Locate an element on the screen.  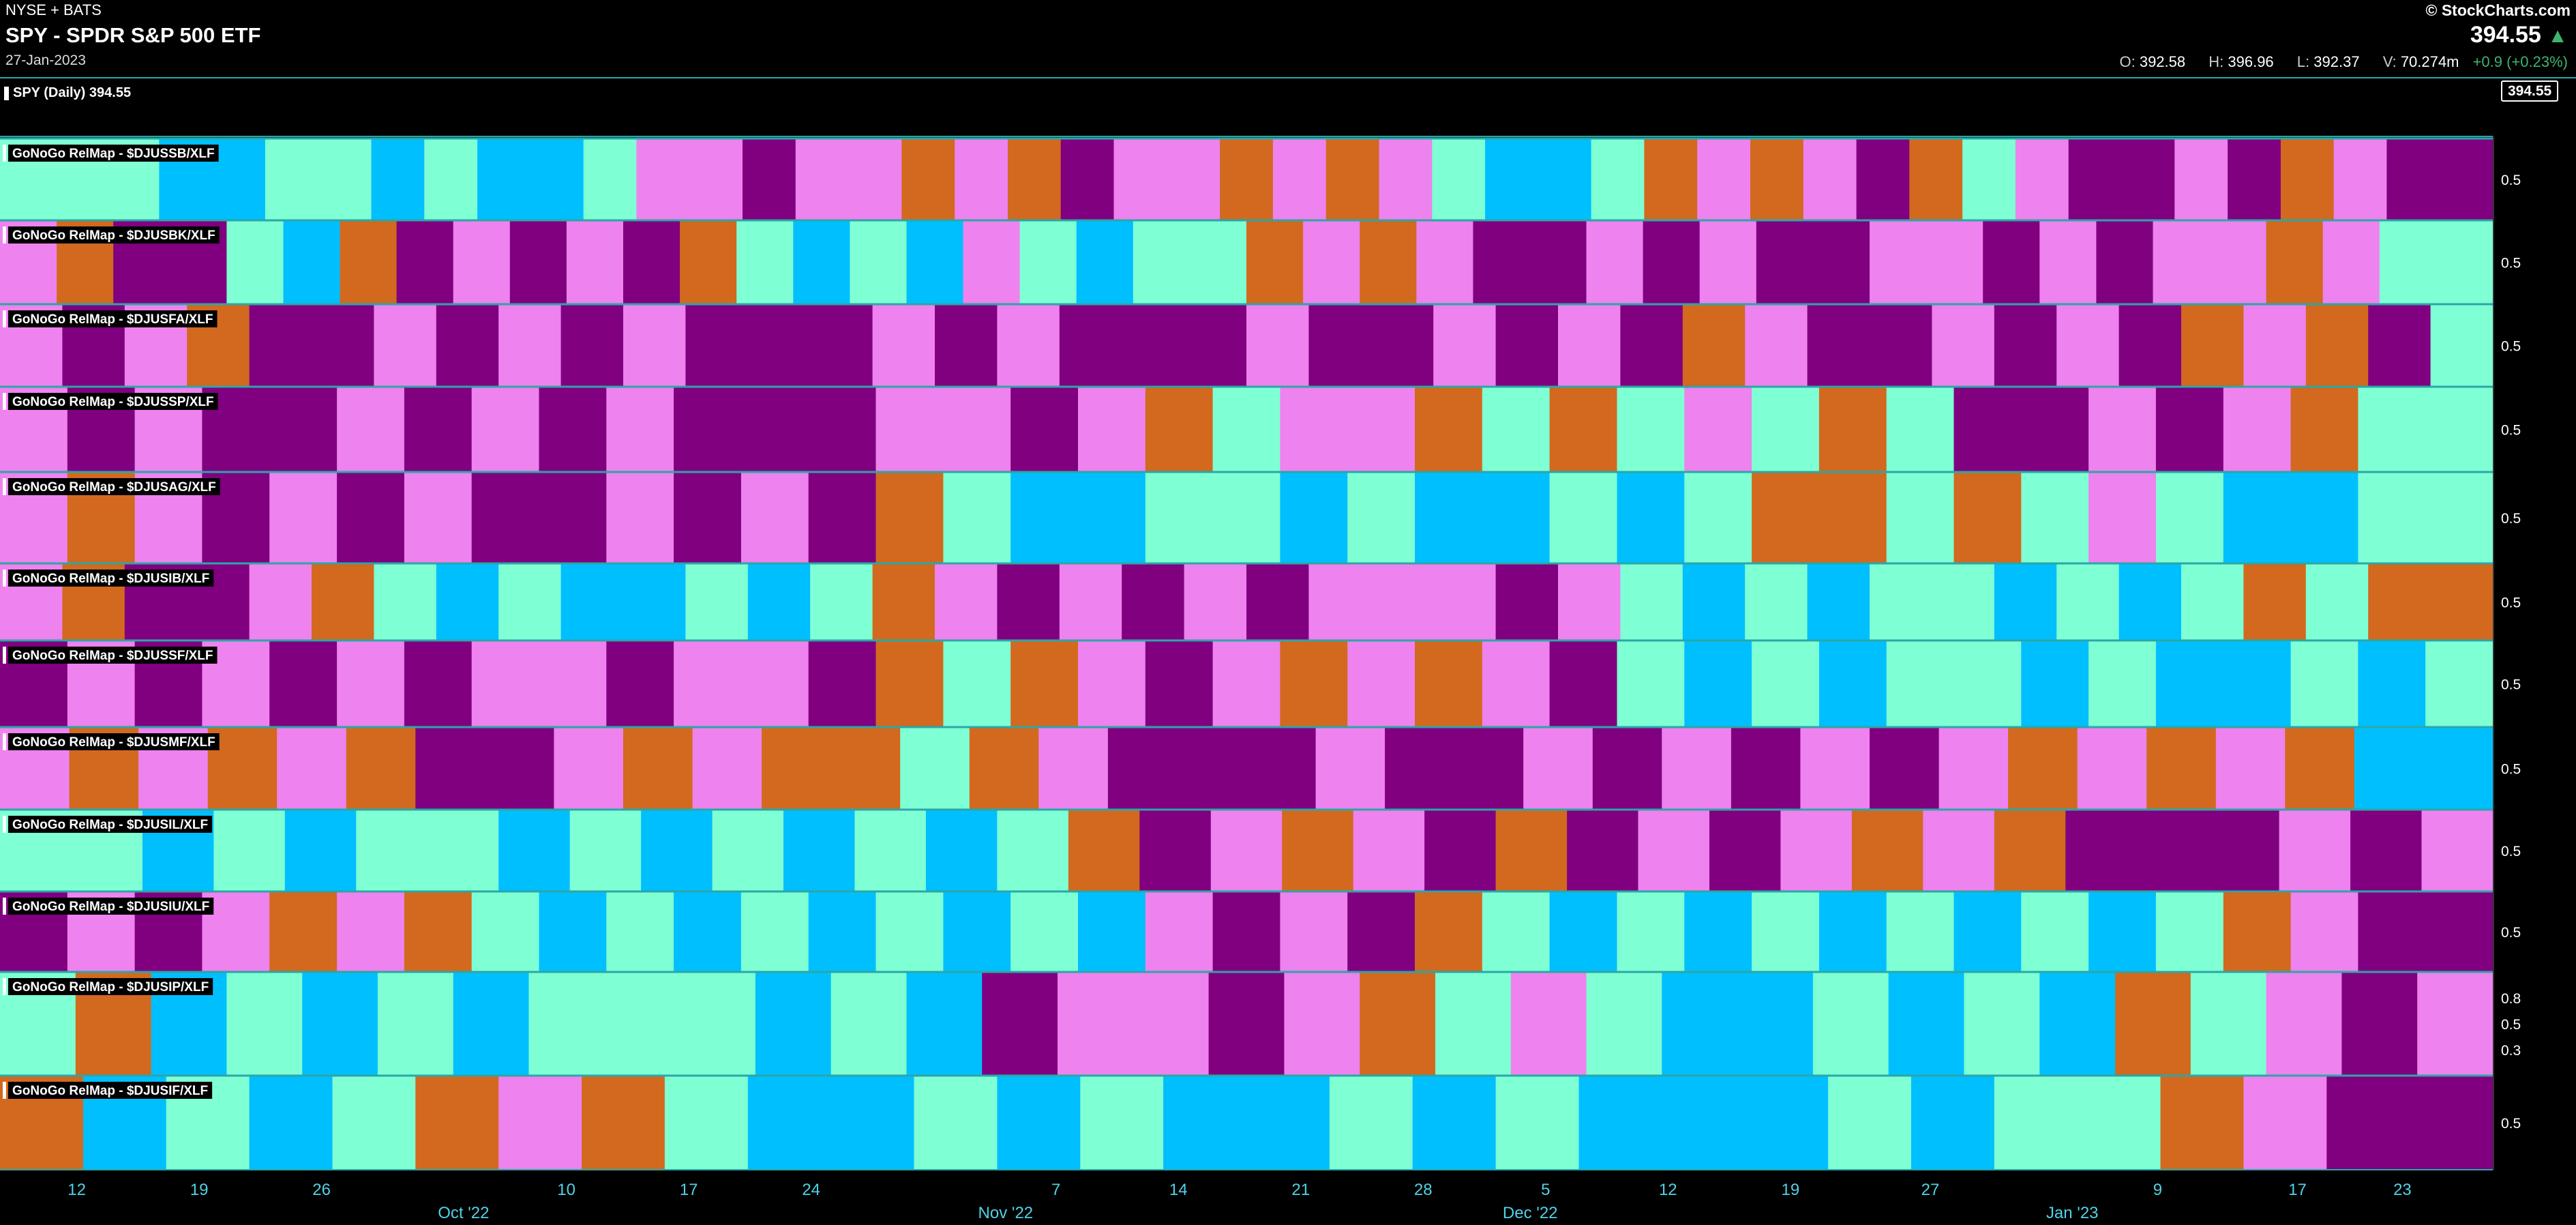
x-month-label: Oct '22 is located at coordinates (463, 1213).